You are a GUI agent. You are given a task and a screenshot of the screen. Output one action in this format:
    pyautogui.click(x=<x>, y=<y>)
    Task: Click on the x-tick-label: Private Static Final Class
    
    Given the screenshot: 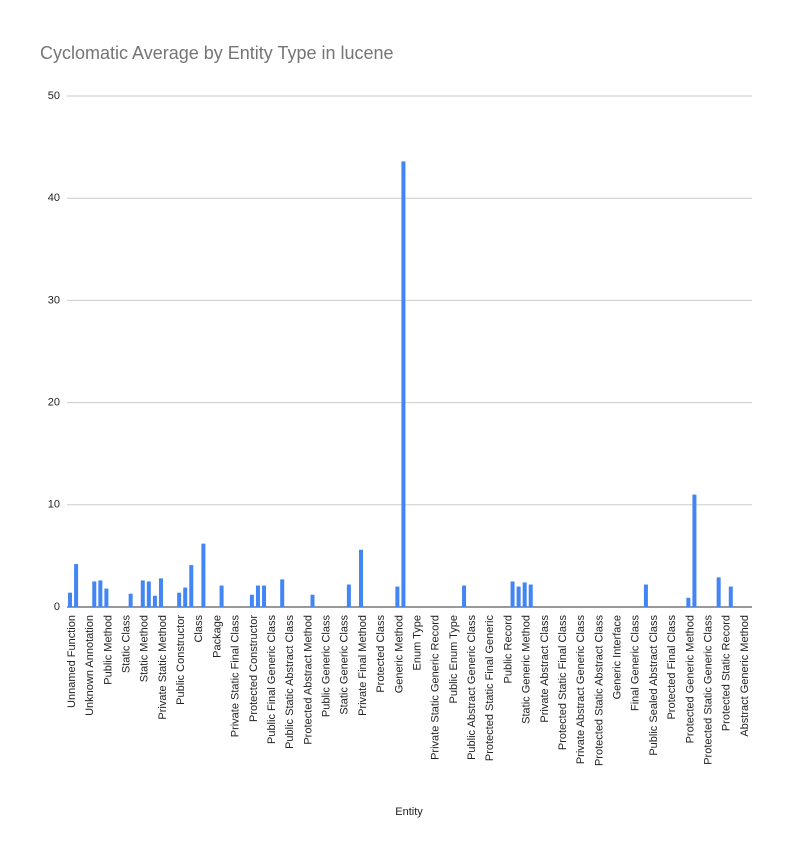 What is the action you would take?
    pyautogui.click(x=236, y=676)
    